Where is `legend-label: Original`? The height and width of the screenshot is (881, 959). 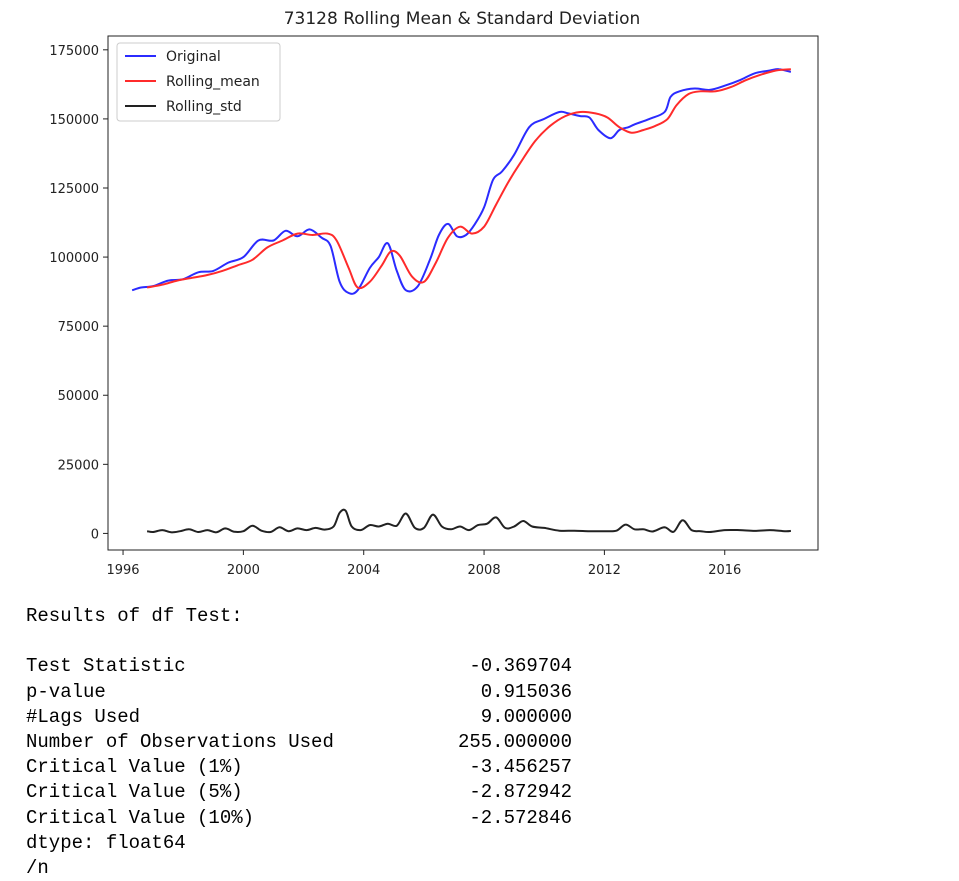 legend-label: Original is located at coordinates (193, 57).